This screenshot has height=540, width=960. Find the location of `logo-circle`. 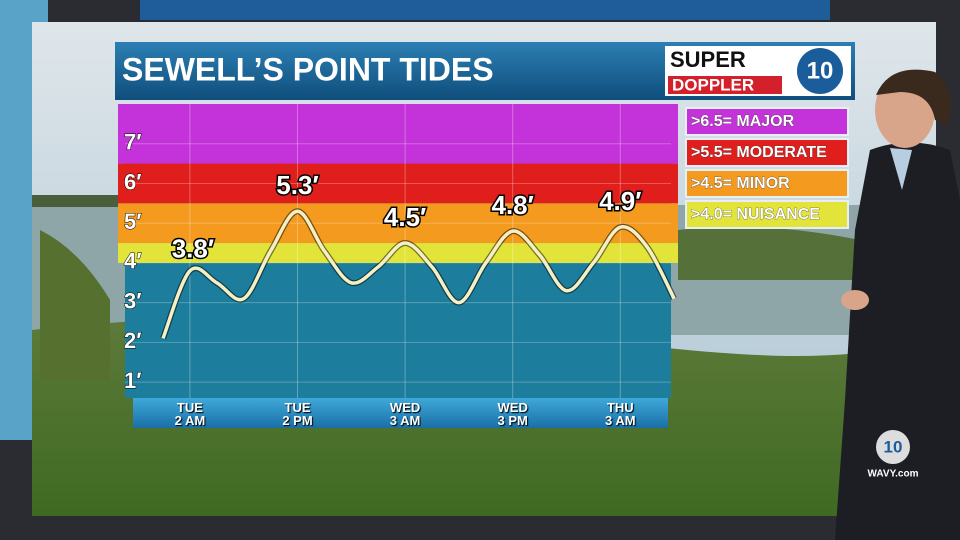

logo-circle is located at coordinates (820, 71).